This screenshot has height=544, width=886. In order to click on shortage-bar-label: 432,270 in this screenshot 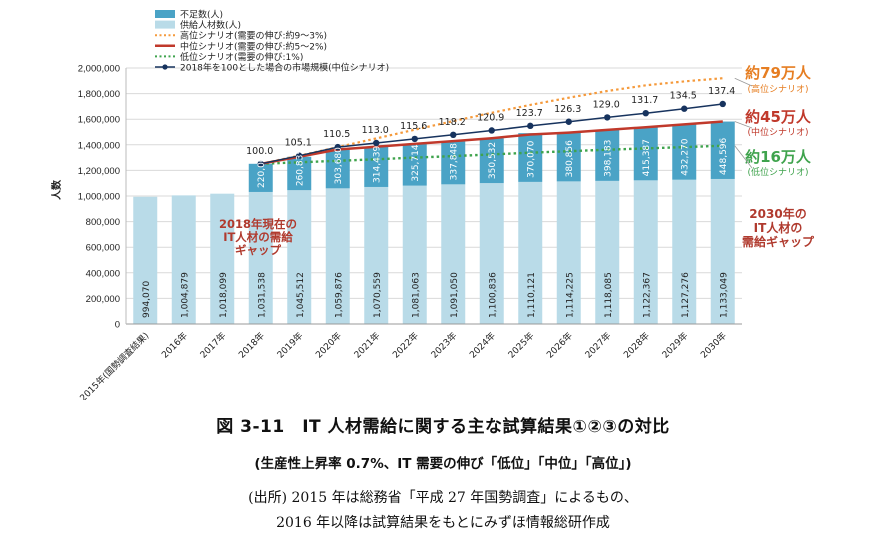, I will do `click(686, 156)`.